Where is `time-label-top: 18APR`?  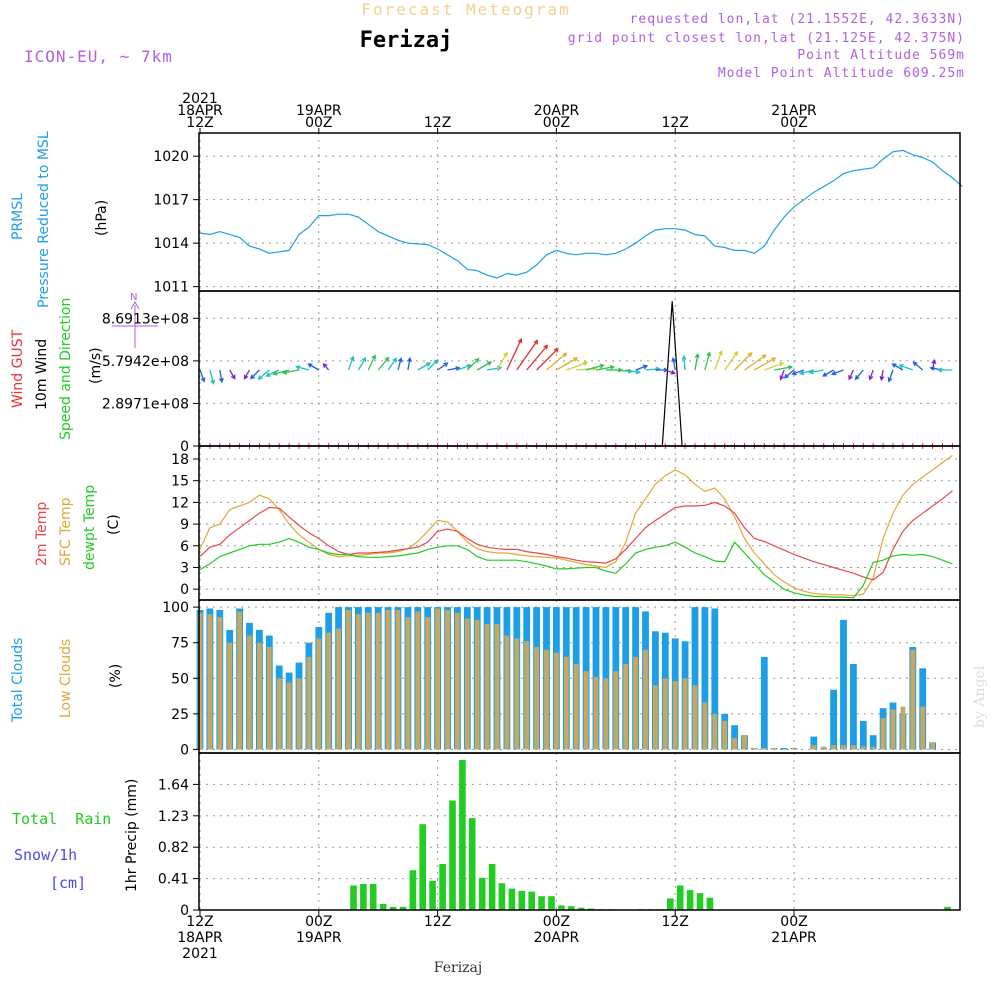
time-label-top: 18APR is located at coordinates (200, 111).